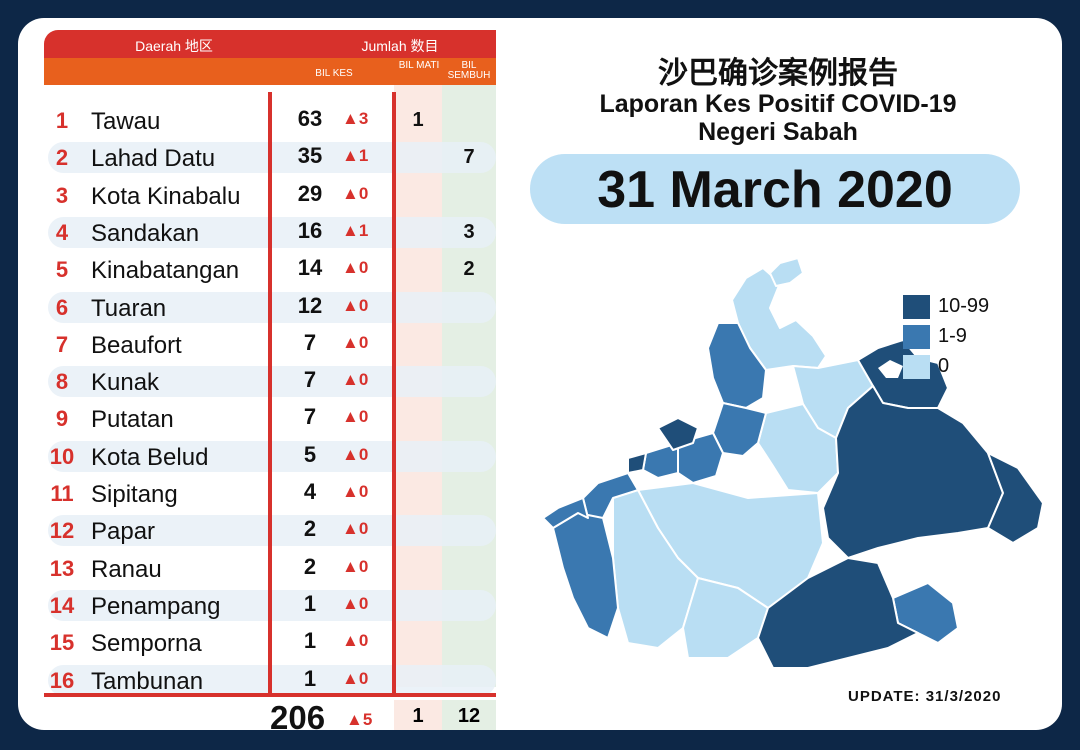 Image resolution: width=1080 pixels, height=750 pixels. Describe the element at coordinates (359, 719) in the screenshot. I see `total-increase: ▲5` at that location.